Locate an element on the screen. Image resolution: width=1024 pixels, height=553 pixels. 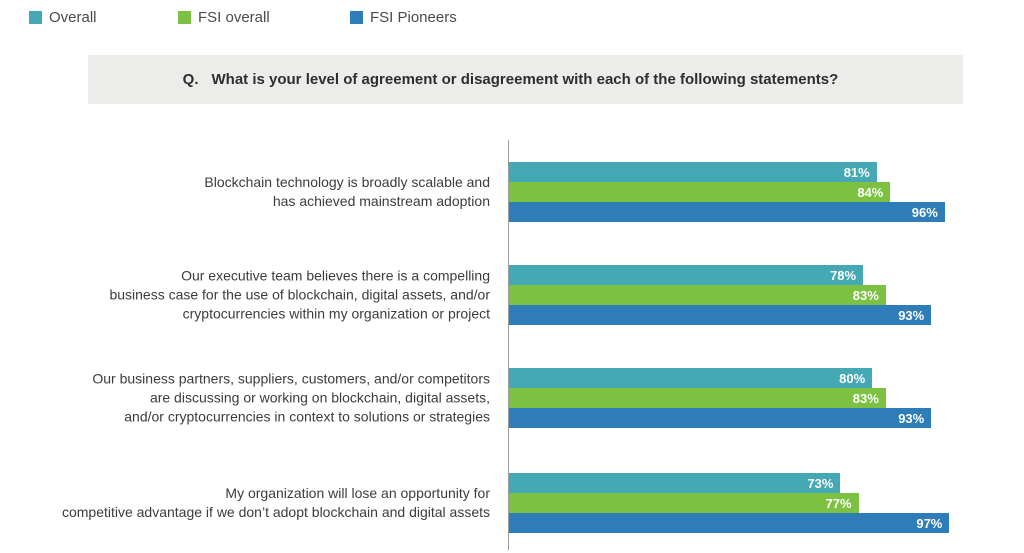
y-axis-line is located at coordinates (508, 345).